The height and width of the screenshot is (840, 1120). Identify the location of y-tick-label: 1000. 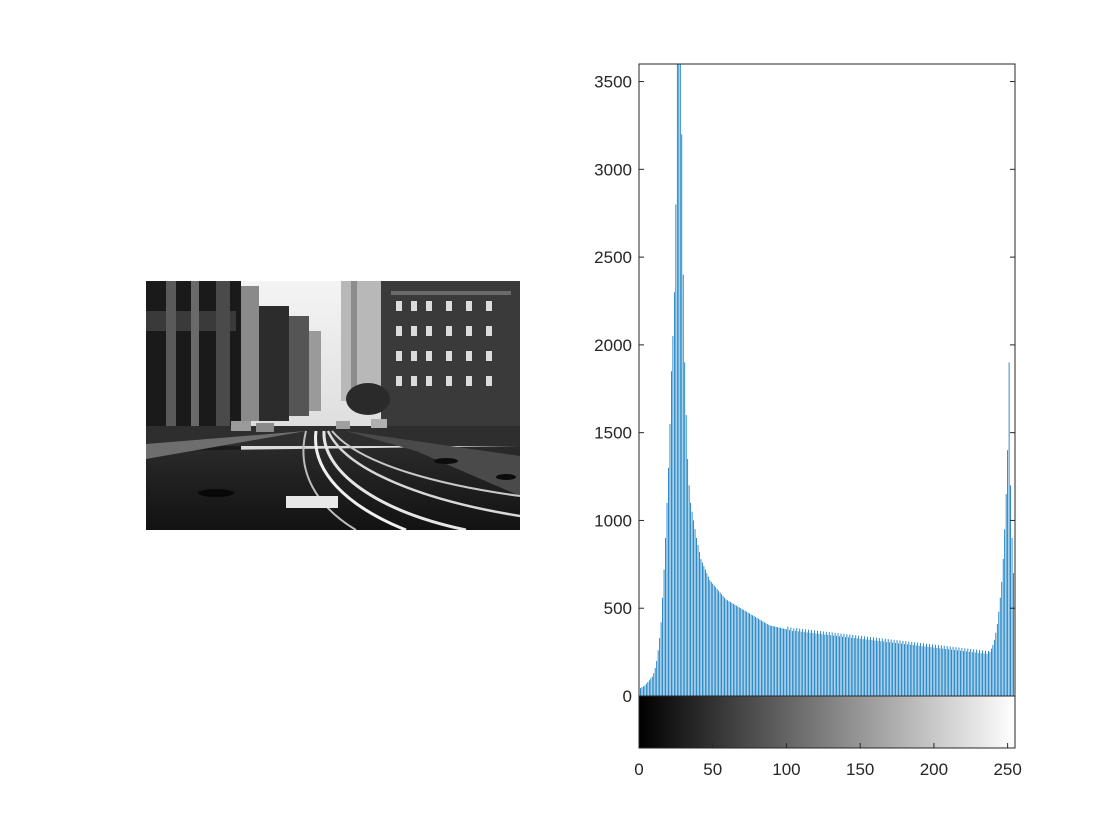
(613, 520).